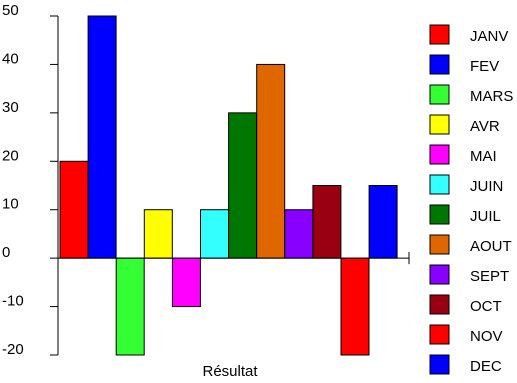 The height and width of the screenshot is (383, 517). Describe the element at coordinates (230, 371) in the screenshot. I see `x-axis-label: Résultat` at that location.